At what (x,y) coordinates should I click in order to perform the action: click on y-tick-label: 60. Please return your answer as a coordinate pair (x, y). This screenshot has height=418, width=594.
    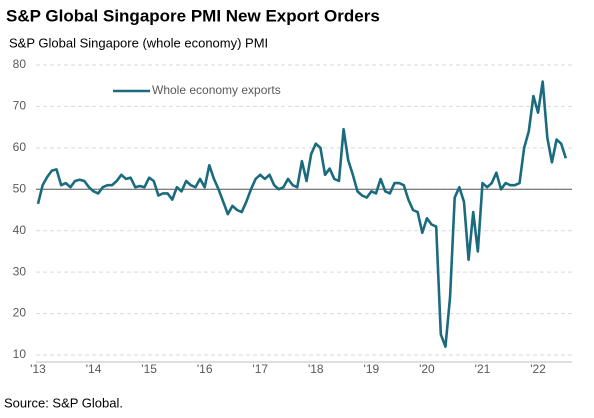
    Looking at the image, I should click on (20, 147).